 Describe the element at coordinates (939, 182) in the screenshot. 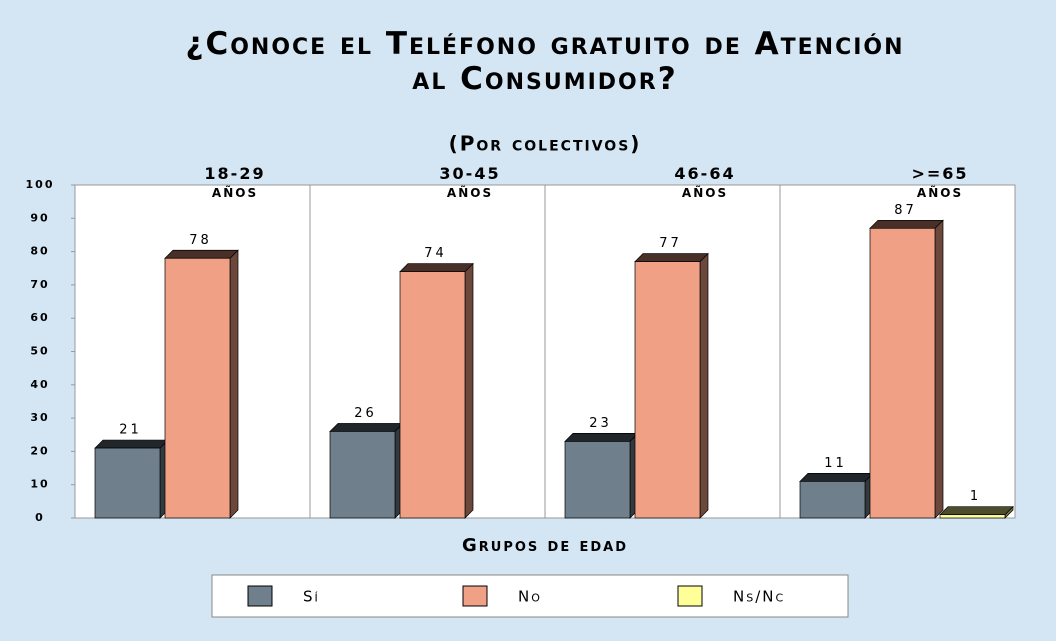

I see `x-tick-label: >=65 AÑOS` at that location.